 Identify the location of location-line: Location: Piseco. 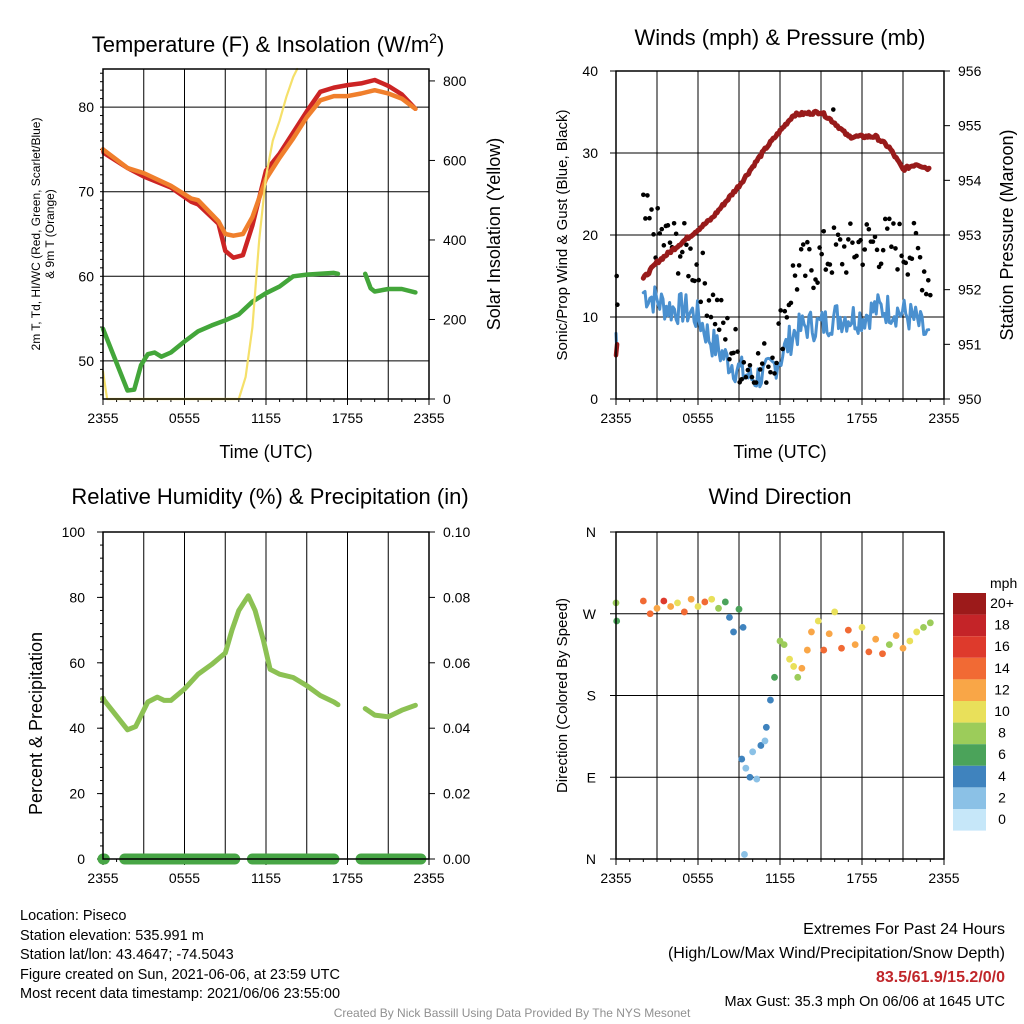
(73, 916).